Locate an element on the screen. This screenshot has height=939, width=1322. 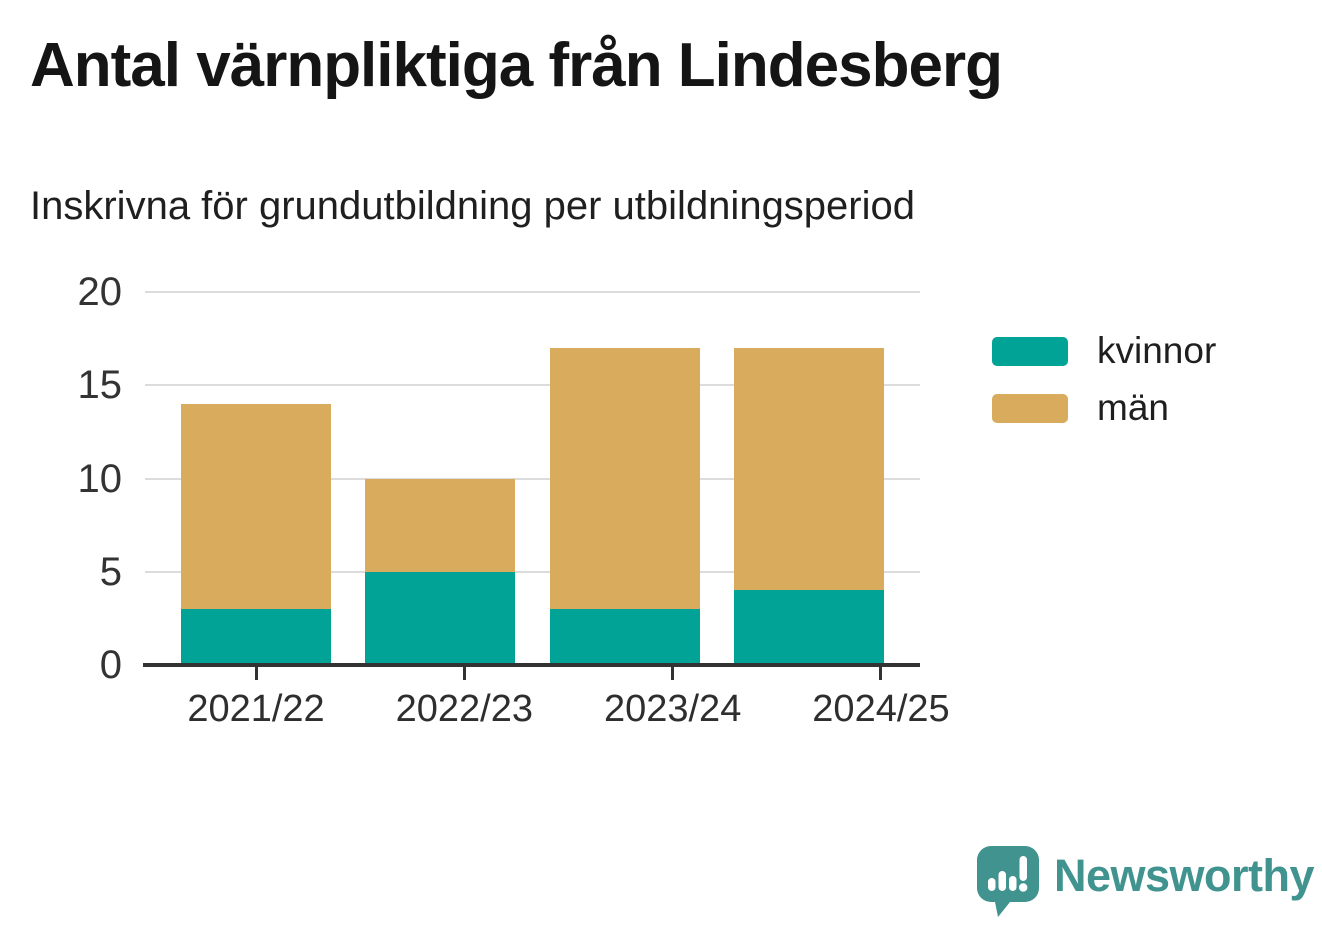
chart-legend: kvinnor män is located at coordinates (1104, 379).